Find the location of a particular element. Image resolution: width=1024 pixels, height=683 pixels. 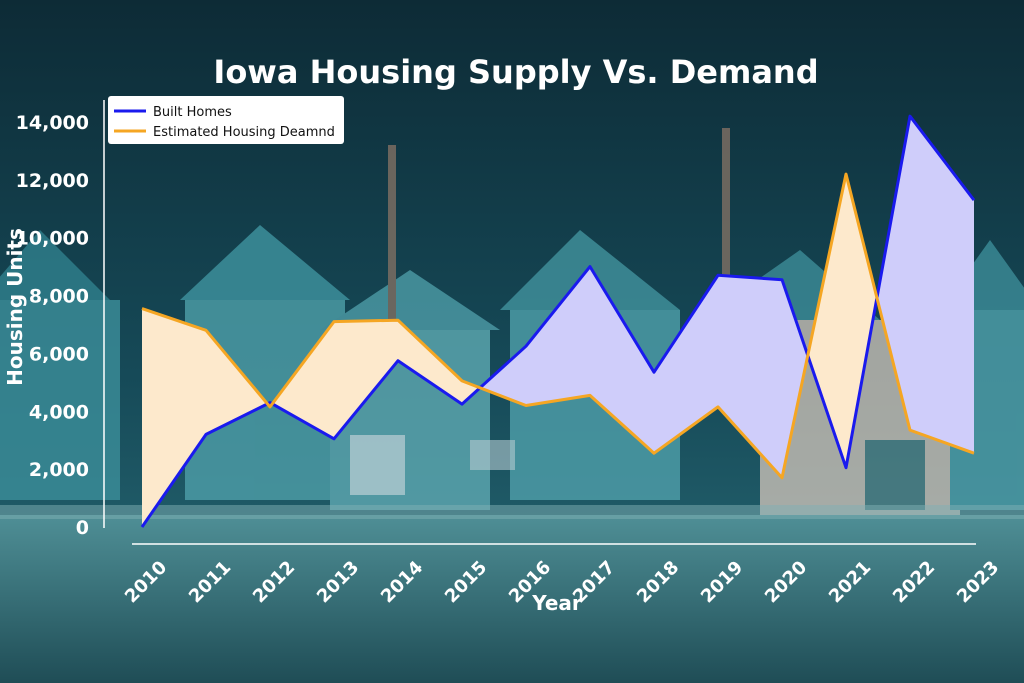

y-tick-label: 8,000 is located at coordinates (59, 297).